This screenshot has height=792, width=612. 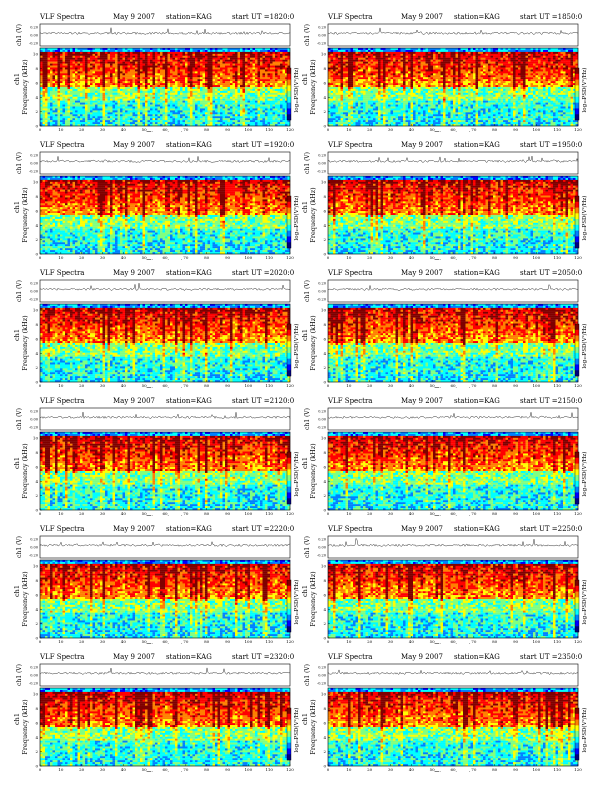 What do you see at coordinates (34, 548) in the screenshot?
I see `waveform-tick-label: 0.00` at bounding box center [34, 548].